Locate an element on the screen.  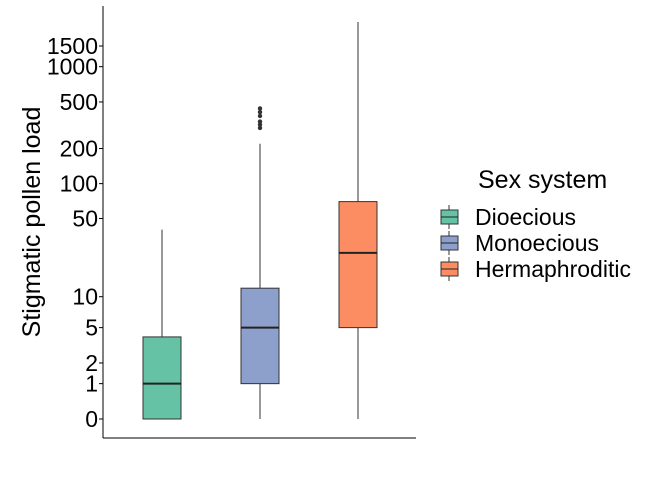
y-tick-label: 5 is located at coordinates (91, 328).